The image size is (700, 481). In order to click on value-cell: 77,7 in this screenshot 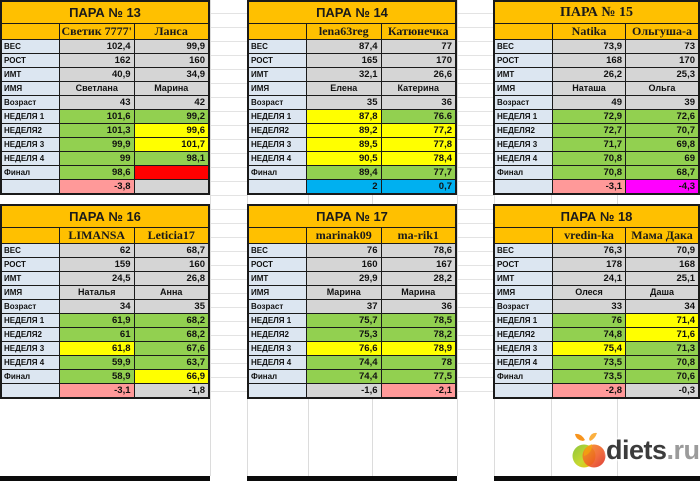, I will do `click(417, 172)`.